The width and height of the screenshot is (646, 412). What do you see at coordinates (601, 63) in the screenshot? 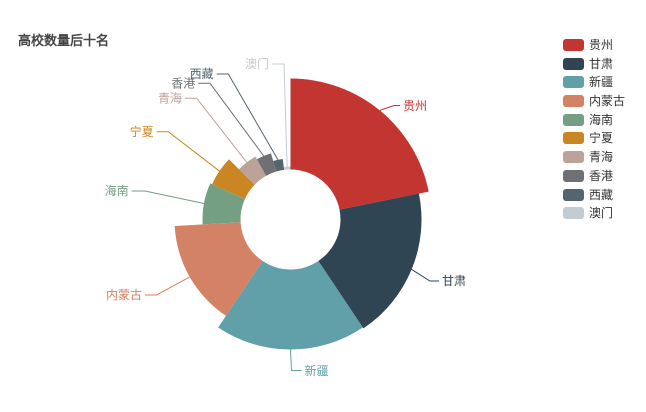
I see `legend-label: 甘肃` at bounding box center [601, 63].